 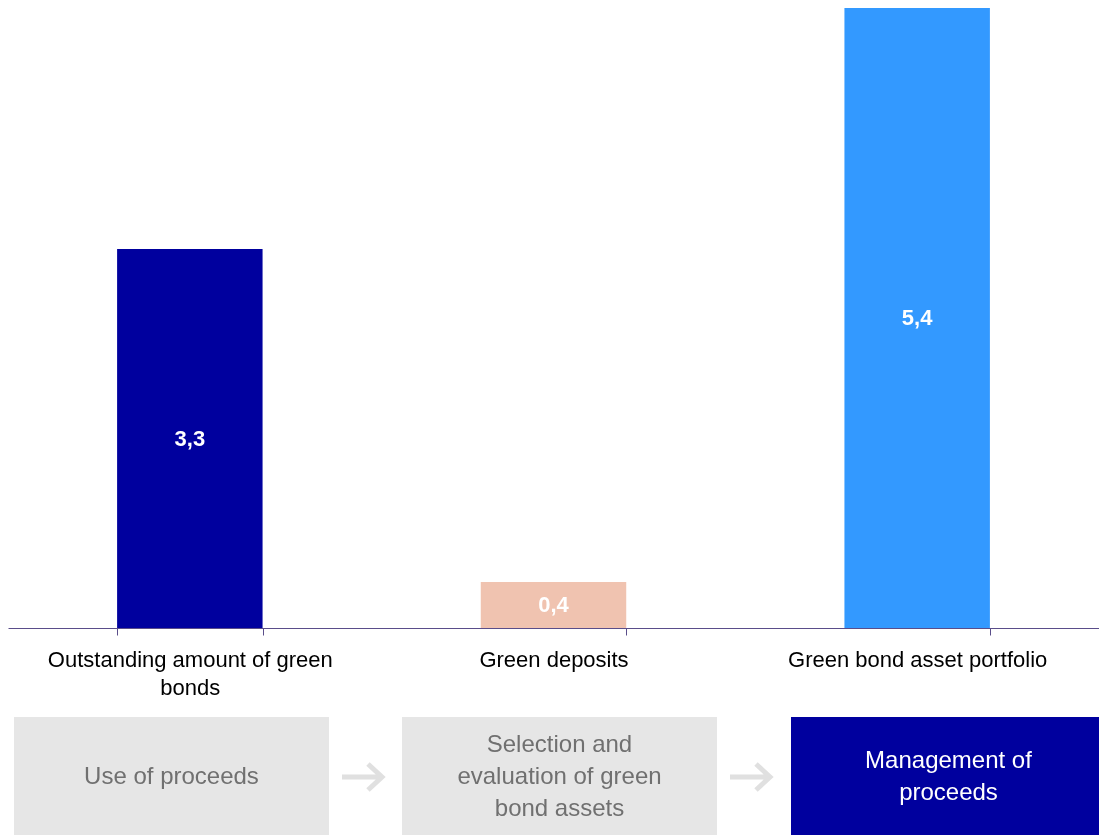 What do you see at coordinates (190, 673) in the screenshot?
I see `x-tick-label: Outstanding amount of green bonds` at bounding box center [190, 673].